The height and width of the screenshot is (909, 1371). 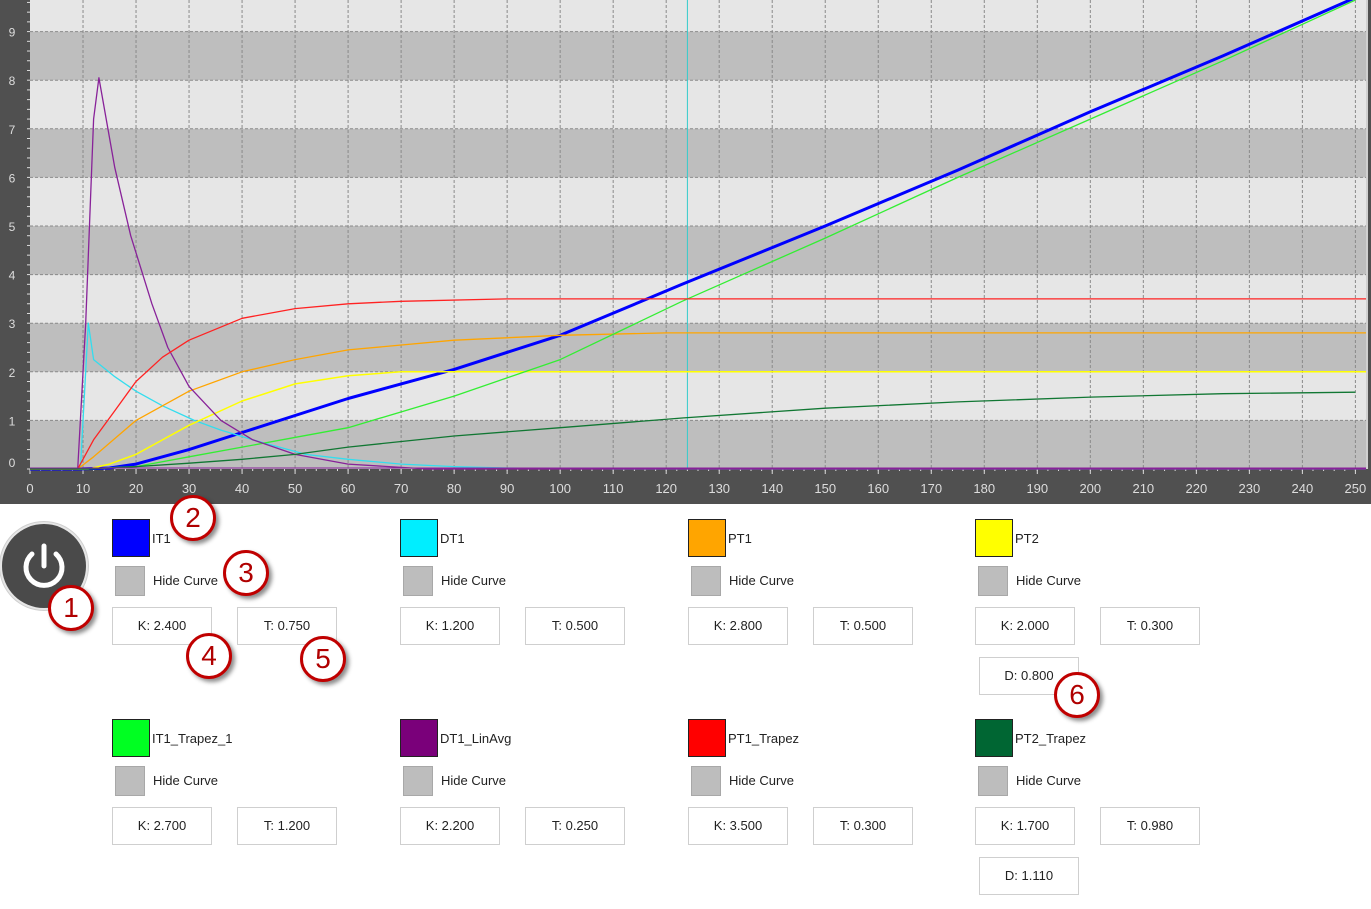 What do you see at coordinates (450, 626) in the screenshot?
I see `k-input: K: 1.200` at bounding box center [450, 626].